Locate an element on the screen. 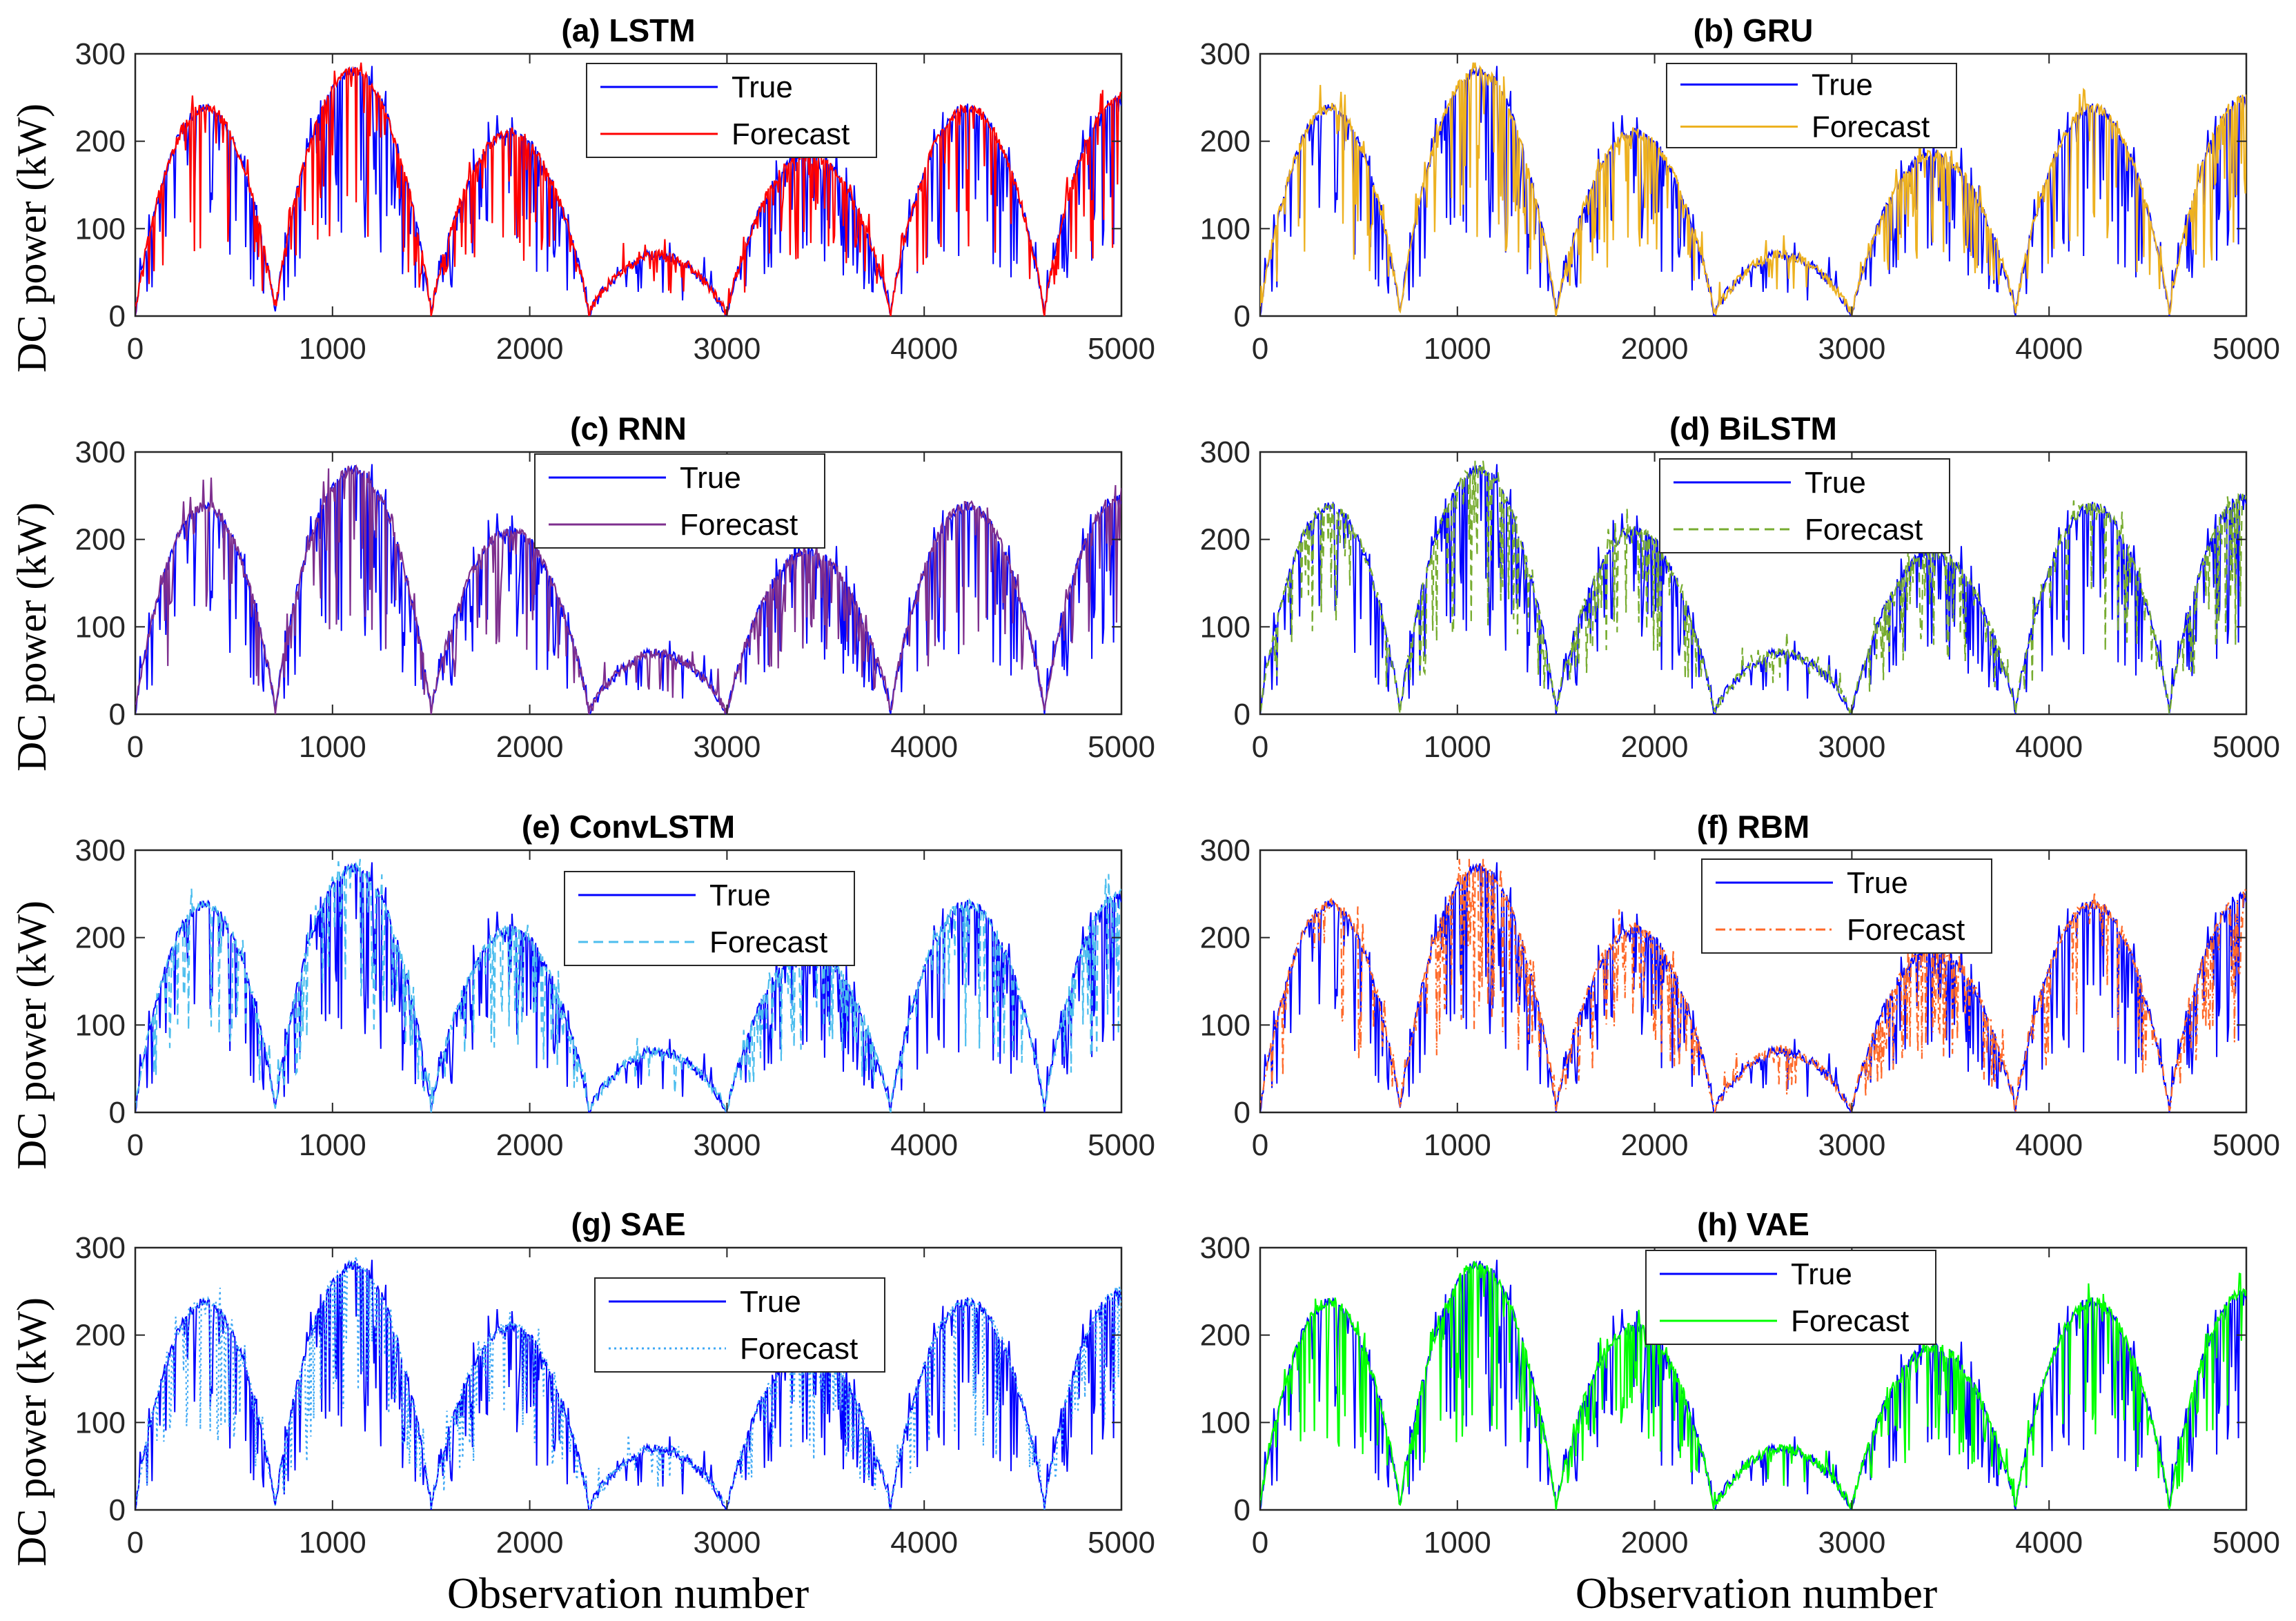 The image size is (2296, 1621). x-tick-label-d-4000: 4000 is located at coordinates (2049, 747).